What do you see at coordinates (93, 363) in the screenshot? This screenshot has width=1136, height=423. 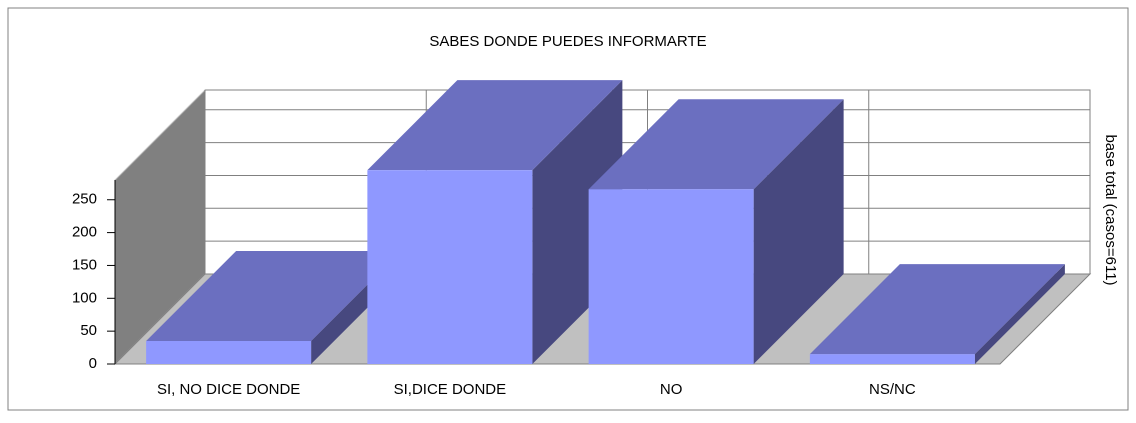 I see `y-tick-label: 0` at bounding box center [93, 363].